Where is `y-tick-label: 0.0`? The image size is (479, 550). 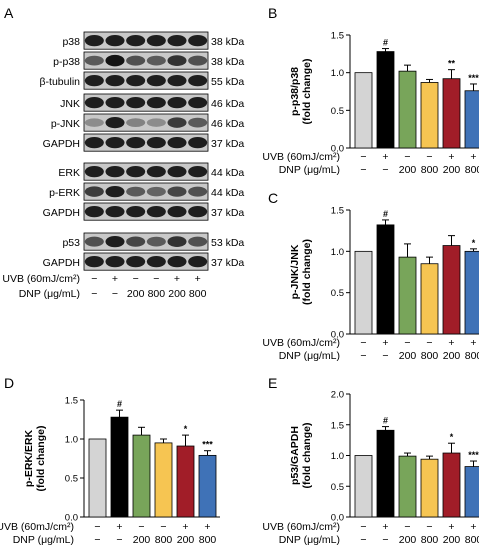 y-tick-label: 0.0 is located at coordinates (337, 335).